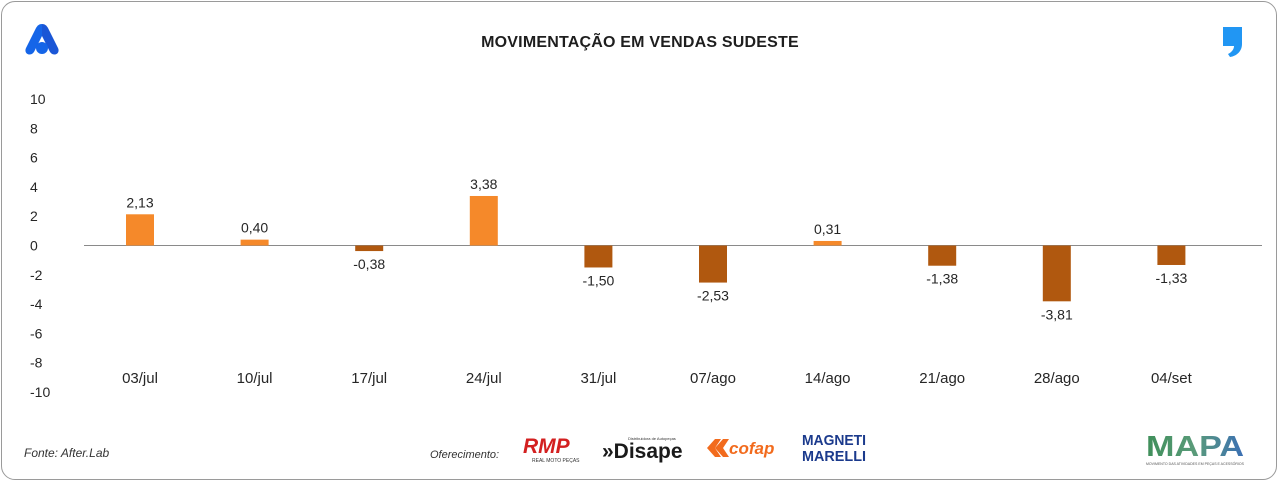 Image resolution: width=1280 pixels, height=483 pixels. I want to click on y-tick-label: 0, so click(34, 246).